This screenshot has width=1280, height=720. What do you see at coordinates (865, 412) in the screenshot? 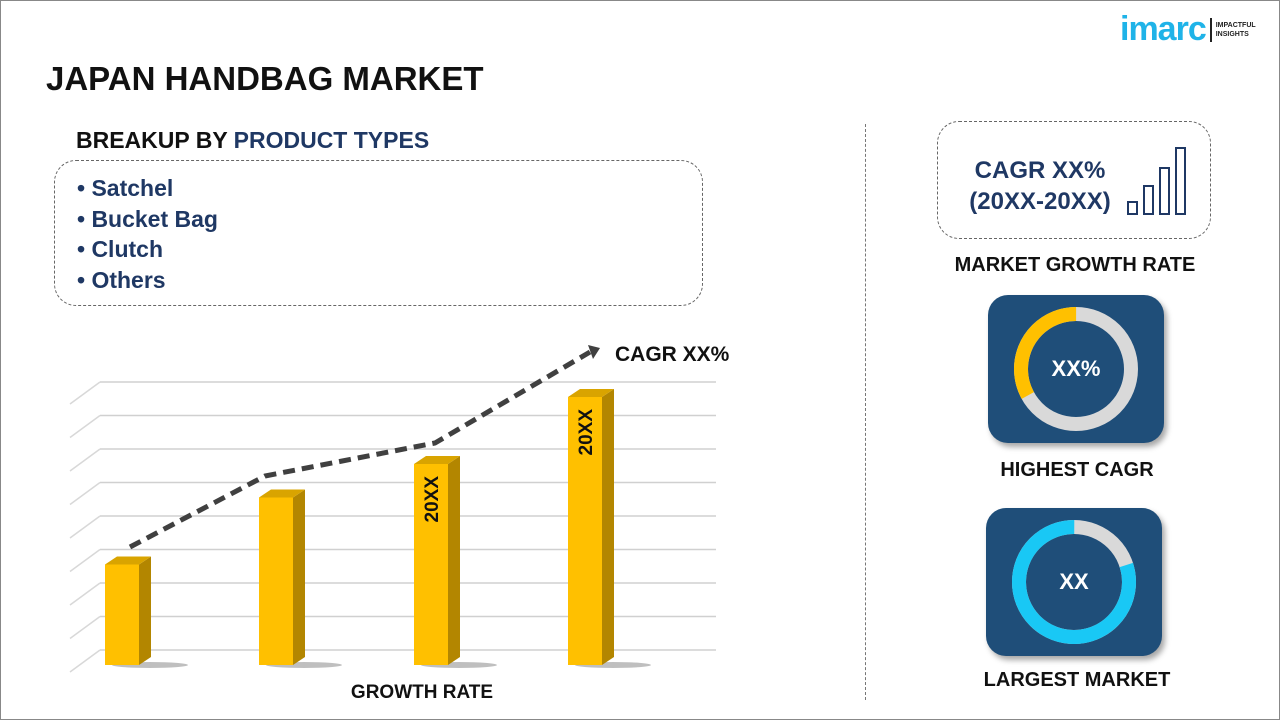
I see `divider` at bounding box center [865, 412].